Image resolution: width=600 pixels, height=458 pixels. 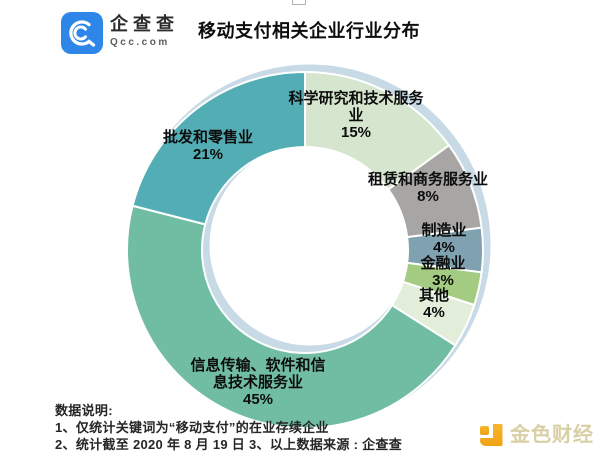 I want to click on qcc-logo-domain: Qcc.com, so click(x=140, y=42).